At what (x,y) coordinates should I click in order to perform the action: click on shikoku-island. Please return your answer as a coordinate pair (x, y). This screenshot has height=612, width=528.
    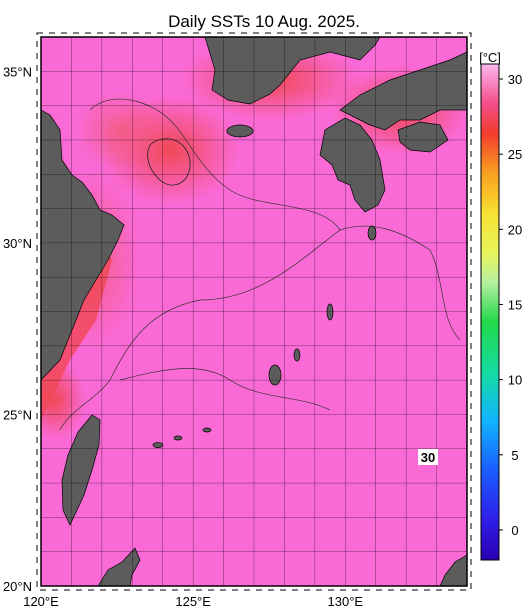
    Looking at the image, I should click on (423, 137).